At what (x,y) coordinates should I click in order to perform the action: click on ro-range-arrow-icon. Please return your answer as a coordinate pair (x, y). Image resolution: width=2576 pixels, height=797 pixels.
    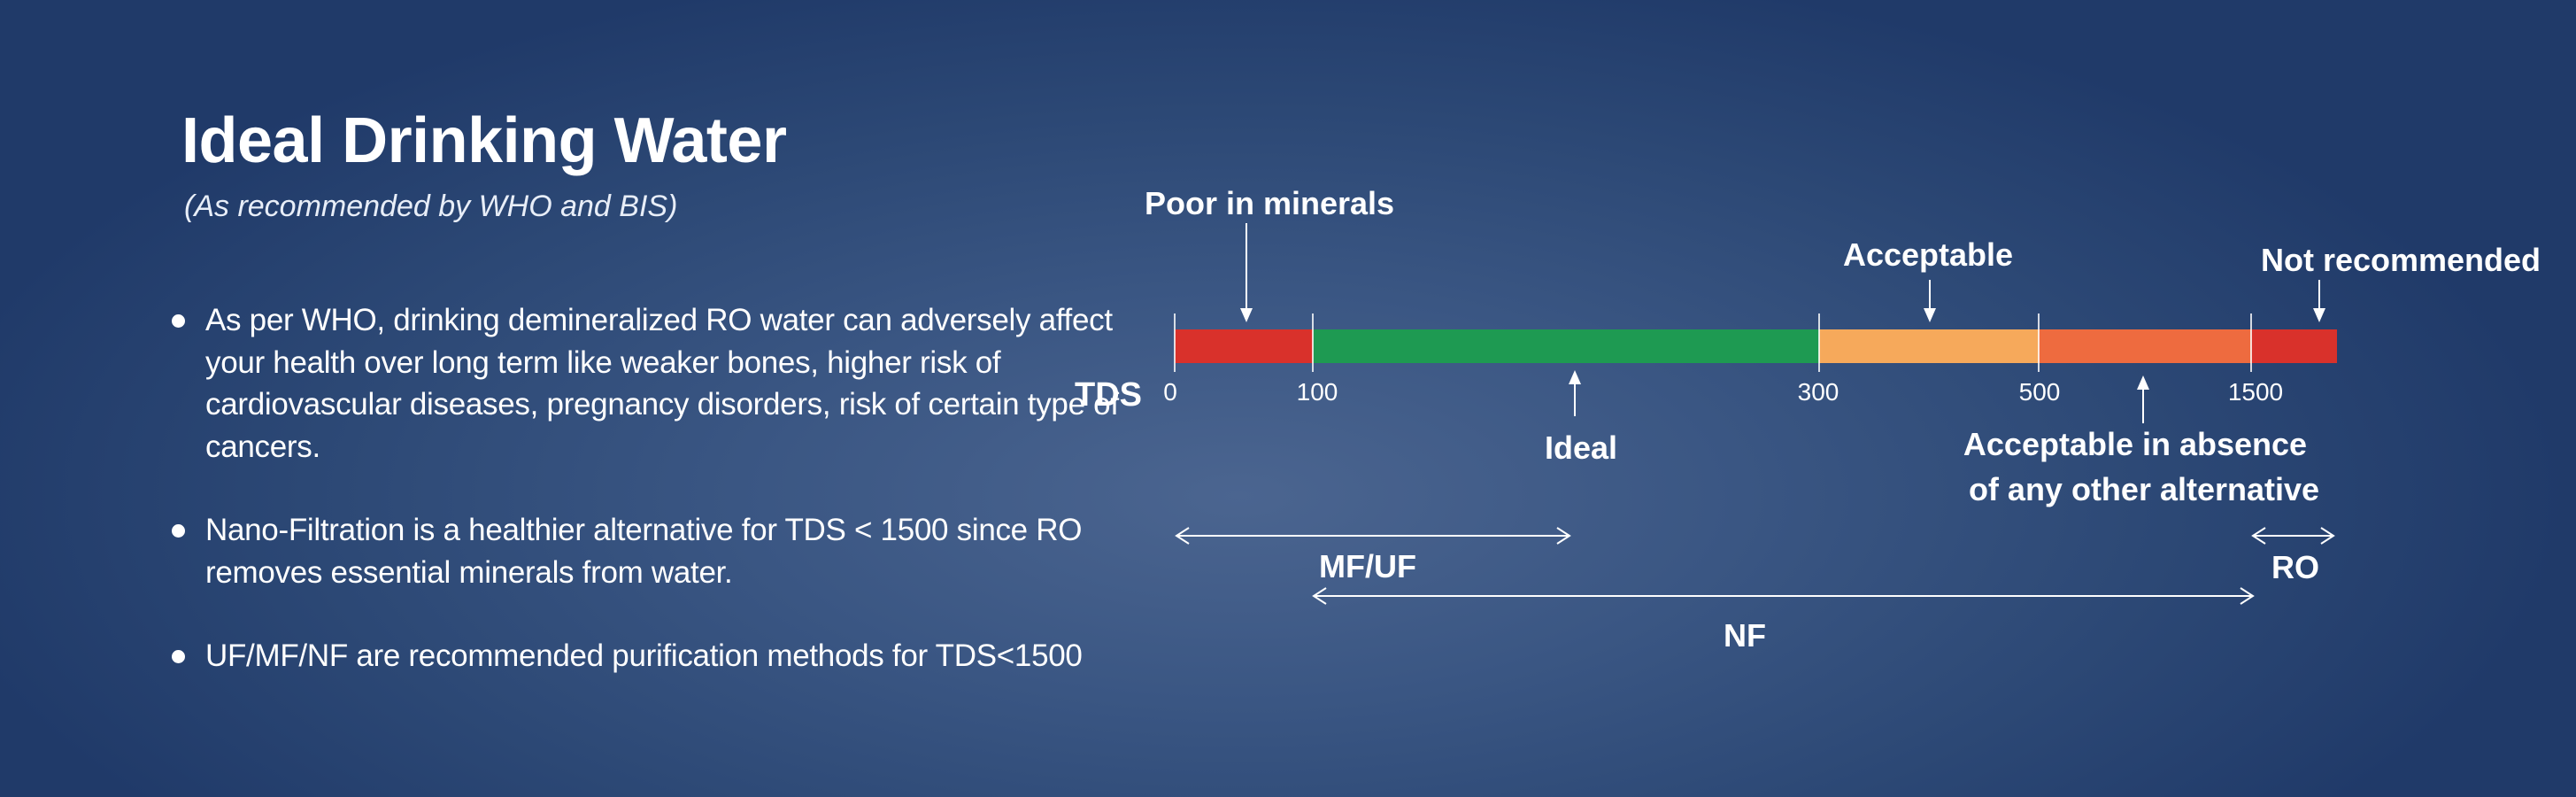
    Looking at the image, I should click on (2293, 536).